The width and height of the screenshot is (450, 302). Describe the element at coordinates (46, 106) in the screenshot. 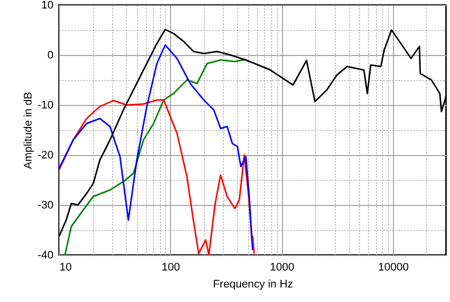

I see `y-tick-label: -10` at that location.